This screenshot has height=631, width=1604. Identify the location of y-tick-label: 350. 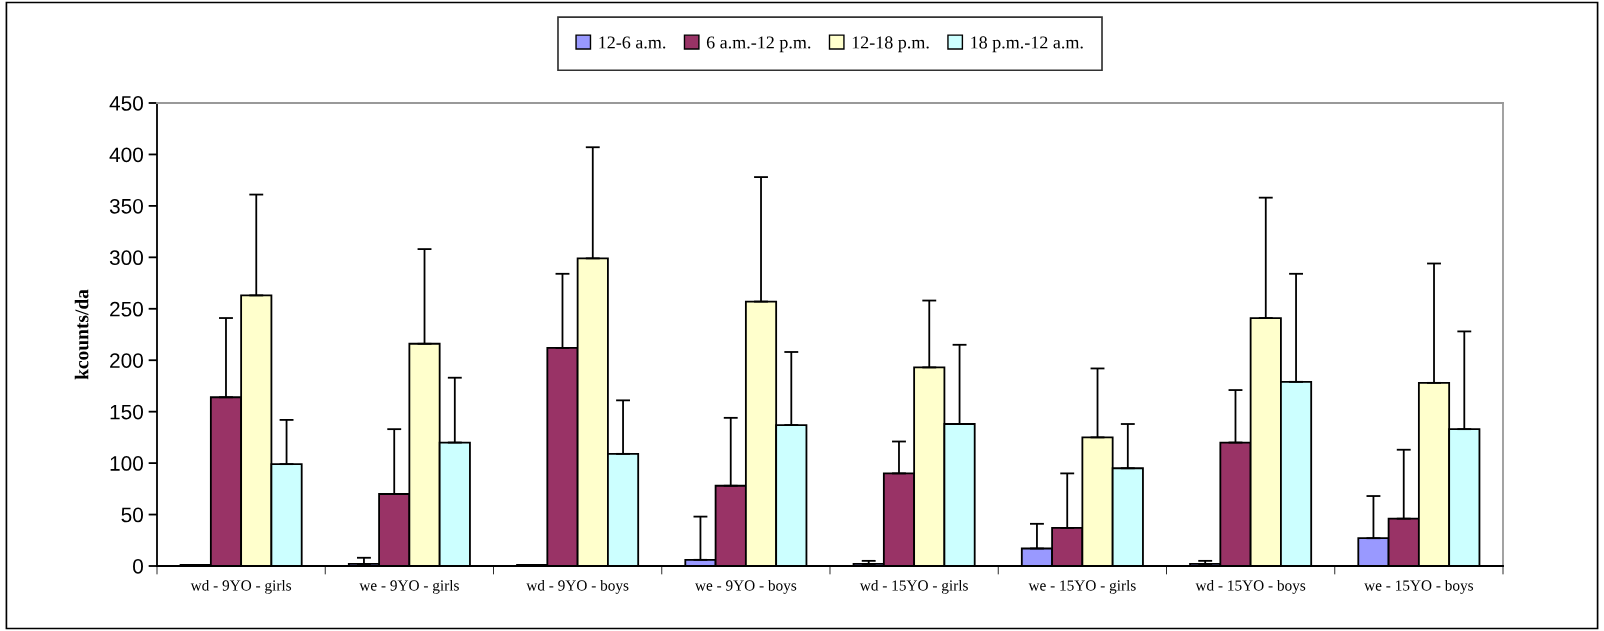
(126, 206).